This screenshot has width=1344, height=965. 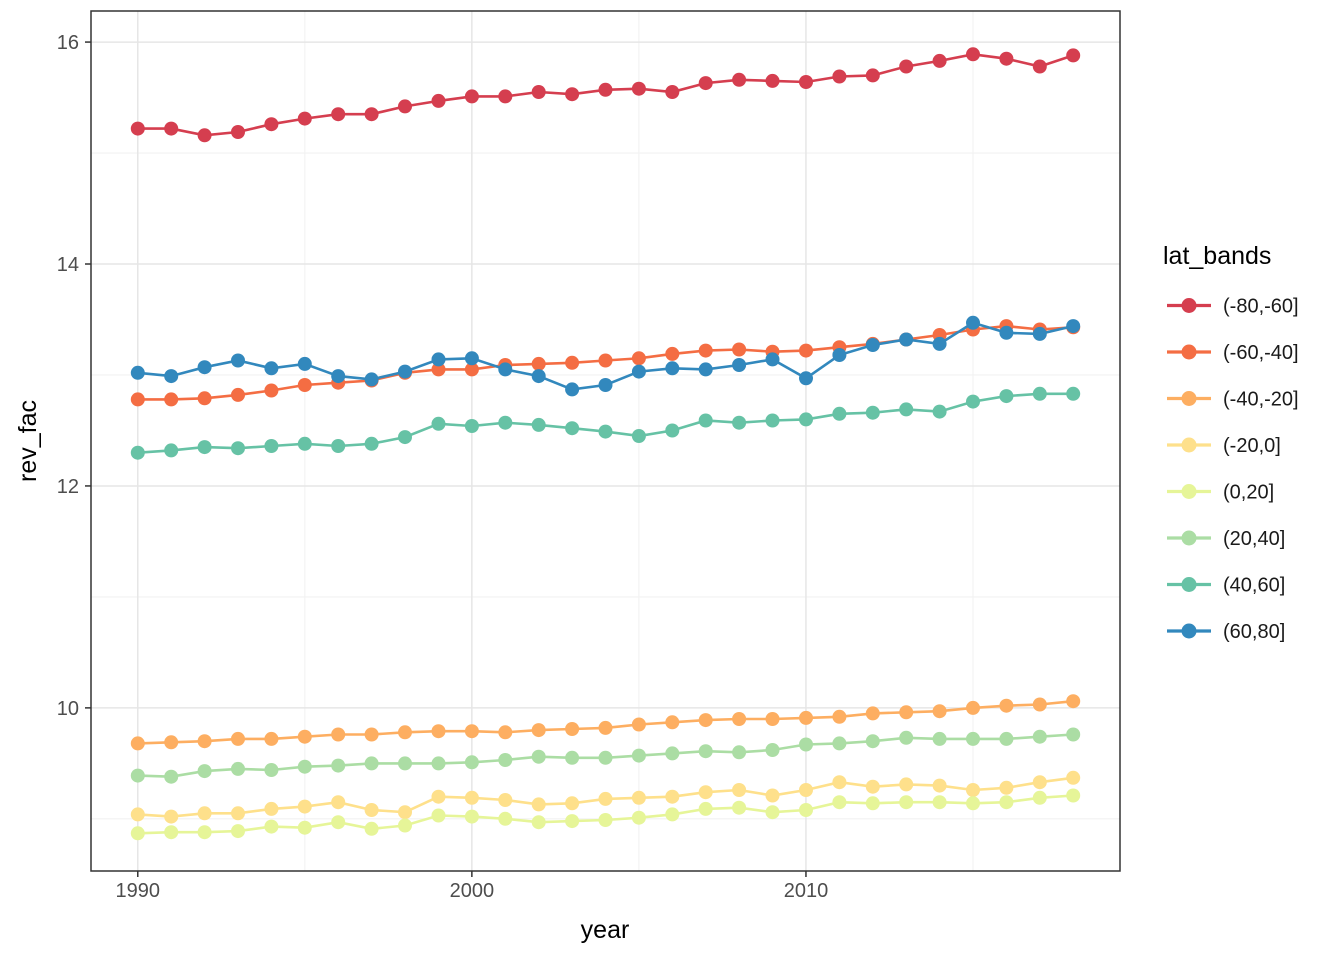 I want to click on legend-item-label: (0,20], so click(x=1248, y=493).